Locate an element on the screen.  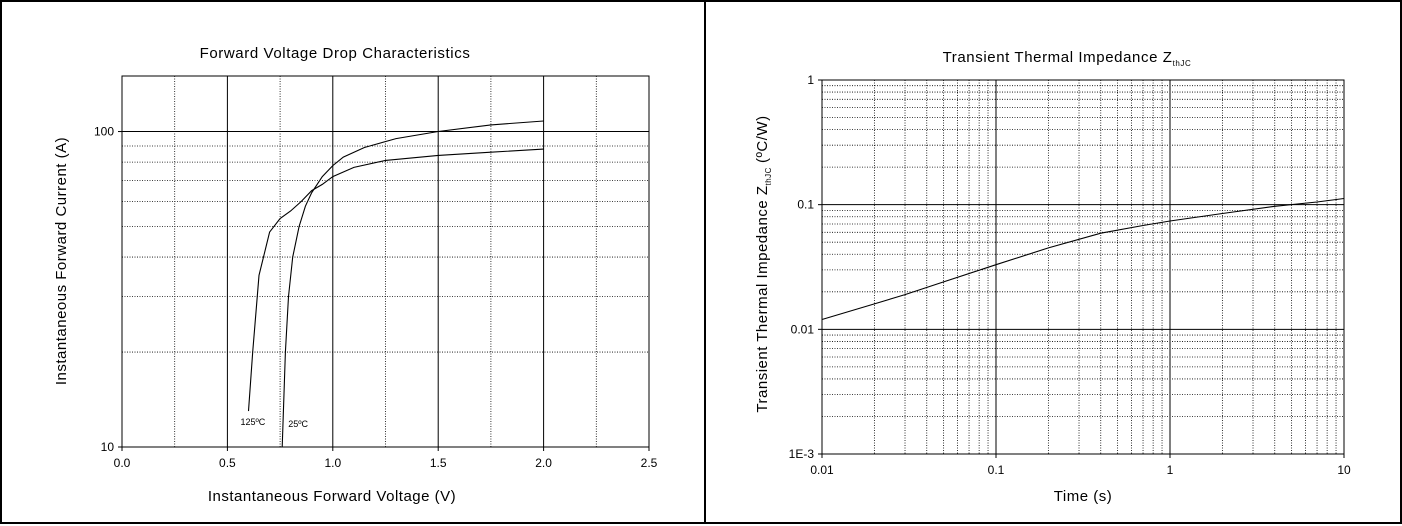
x-axis-label: Instantaneous Forward Voltage (V) is located at coordinates (332, 496).